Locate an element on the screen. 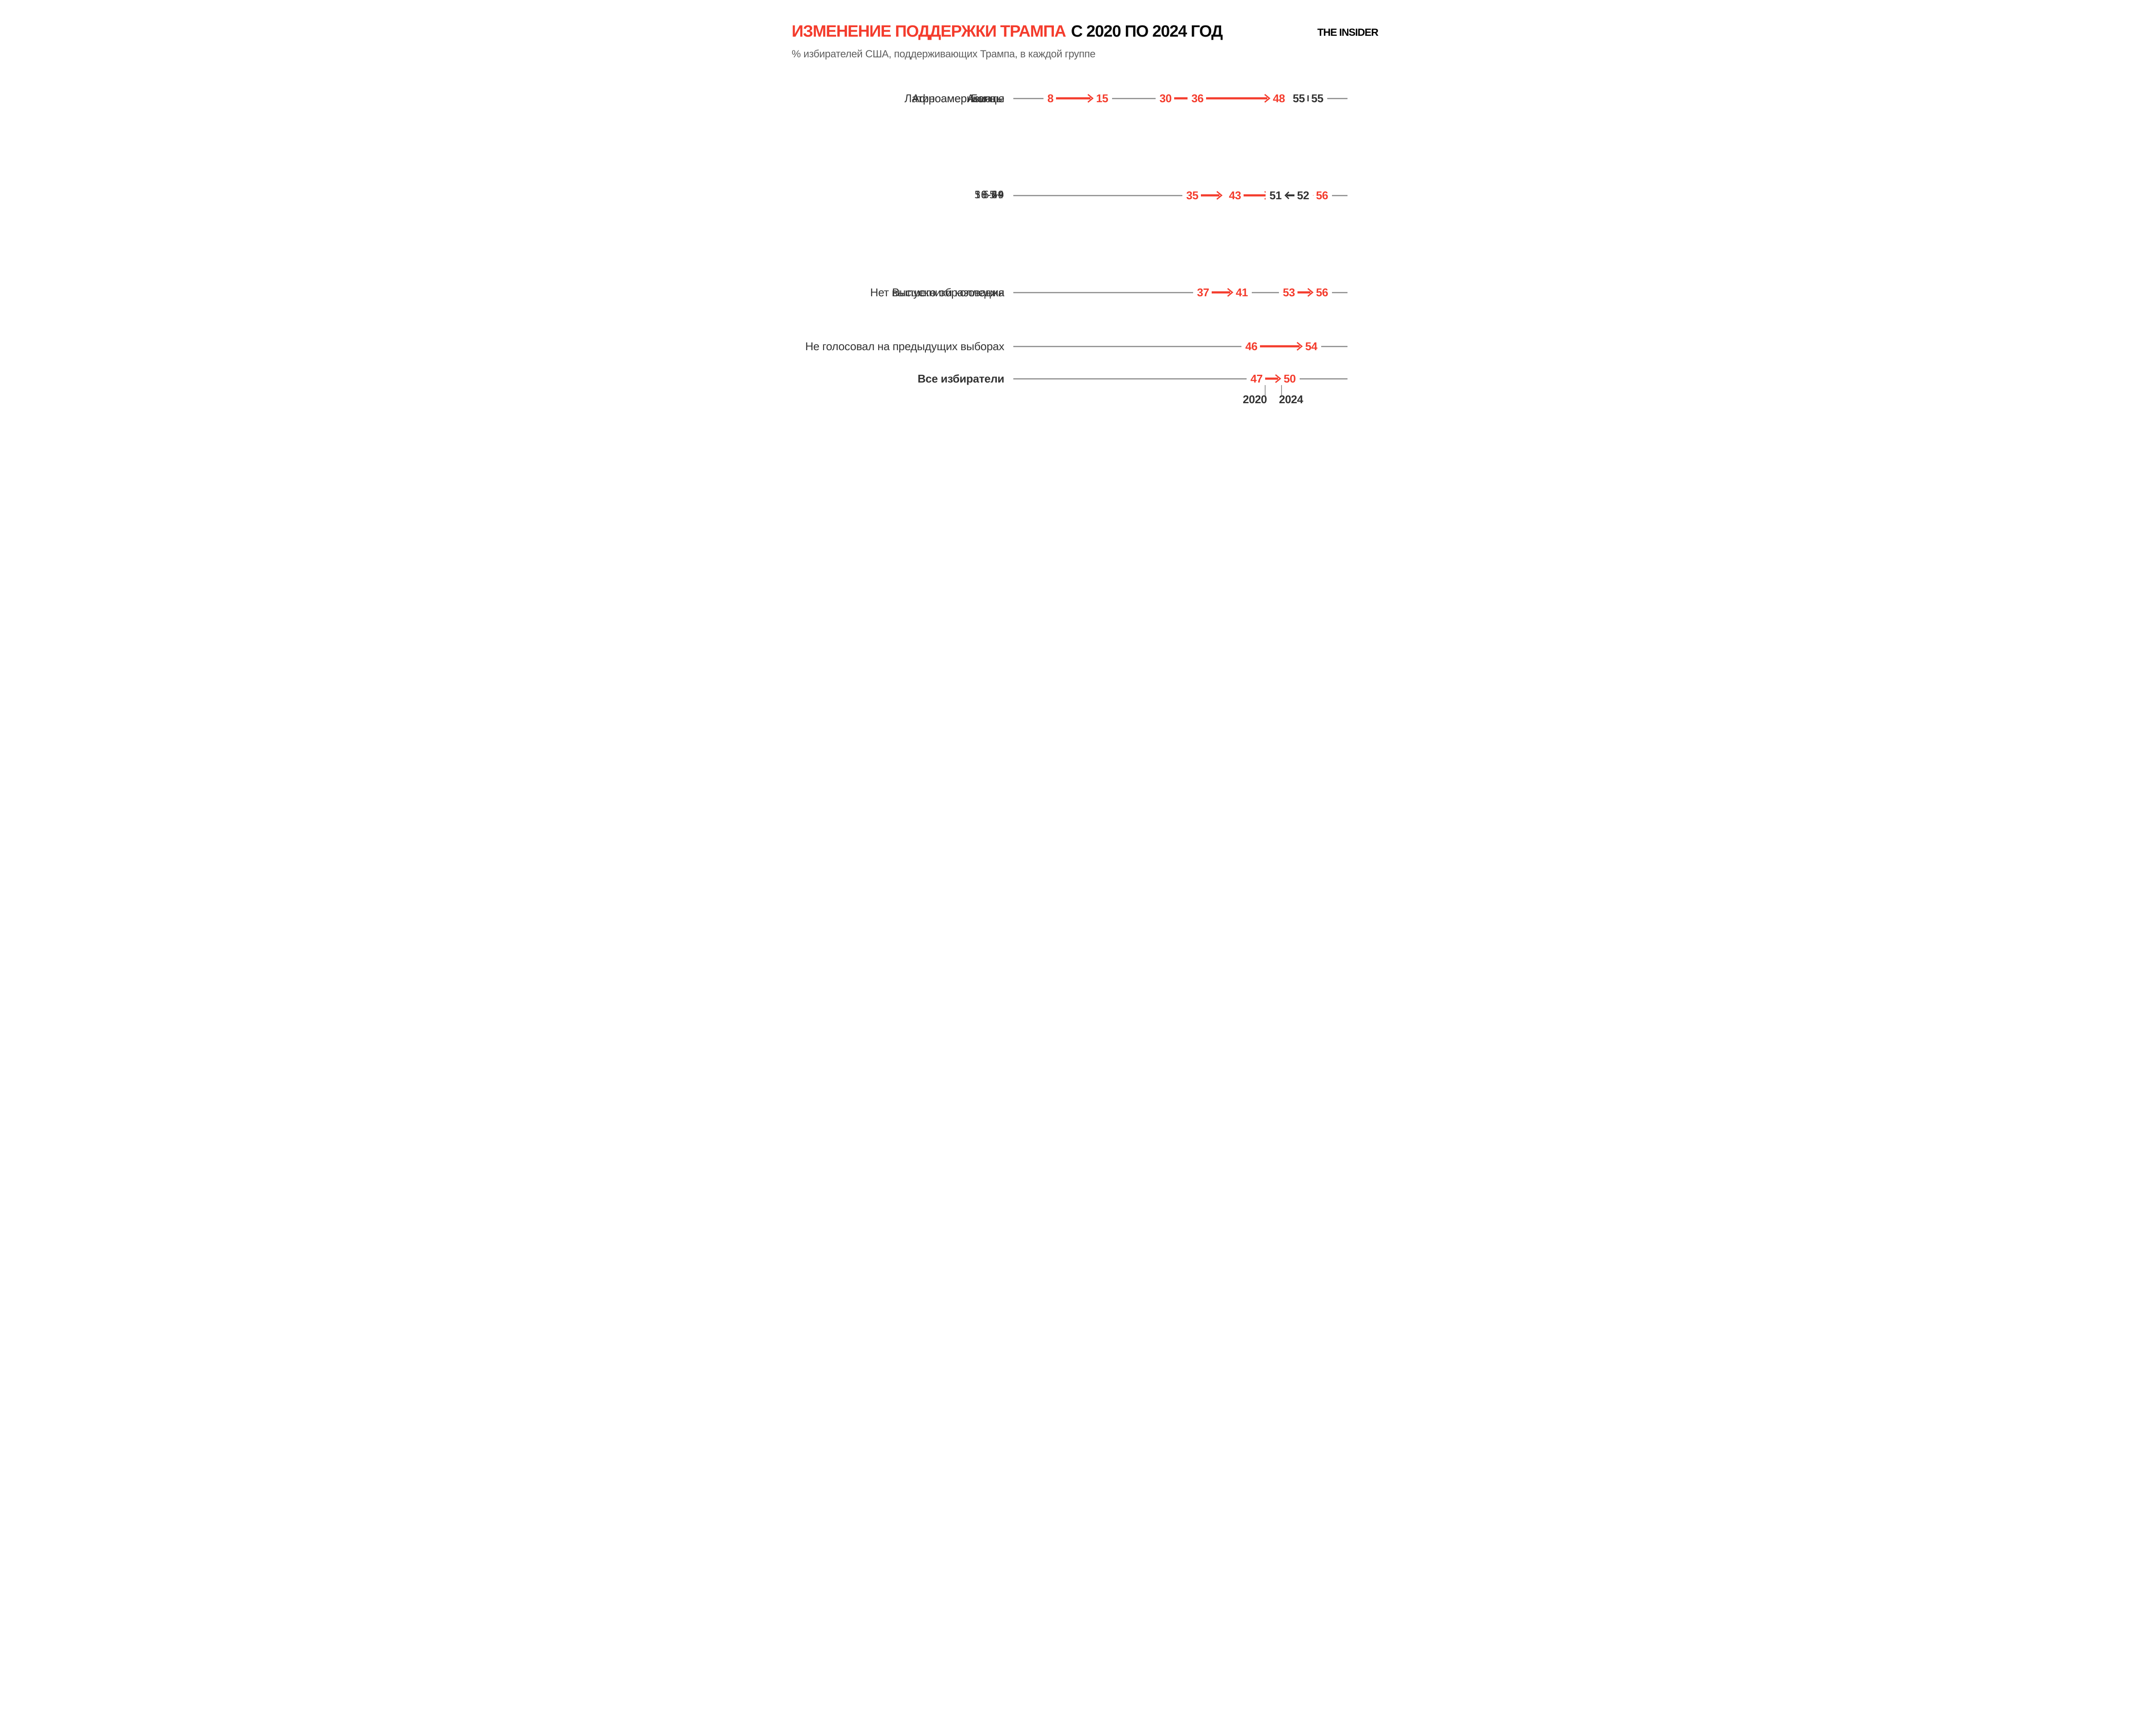 This screenshot has width=2156, height=1725. row-label: 50-64 is located at coordinates (989, 195).